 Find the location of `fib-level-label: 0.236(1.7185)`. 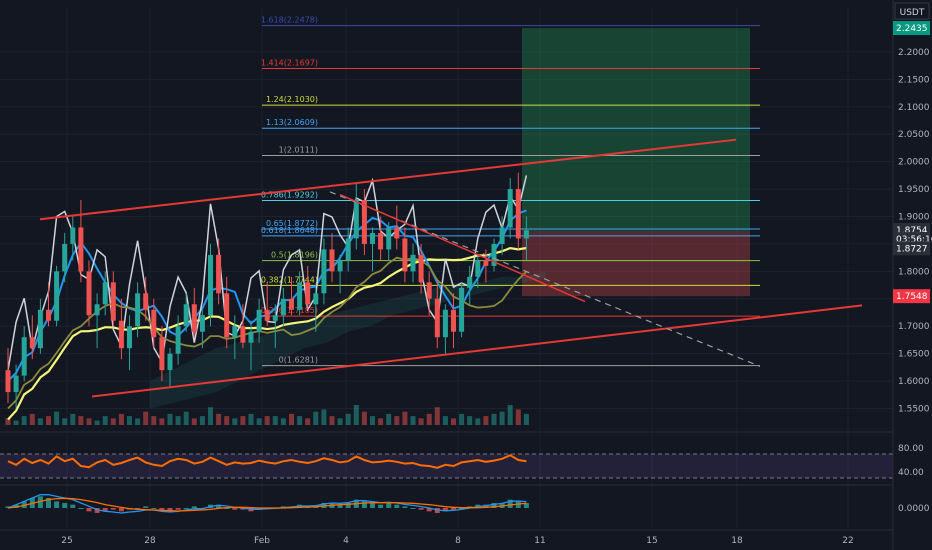

fib-level-label: 0.236(1.7185) is located at coordinates (289, 310).